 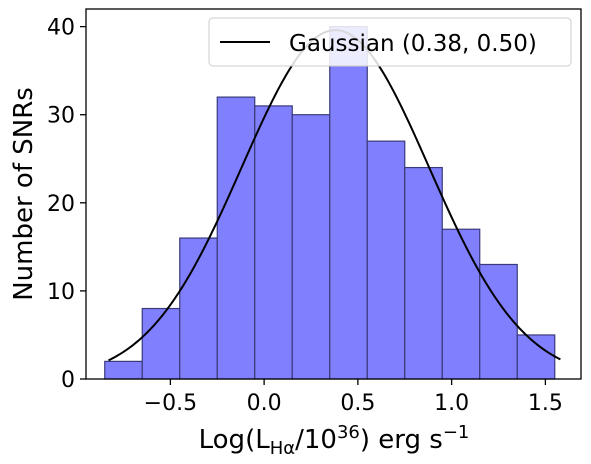 I want to click on y-axis-ticks: 0 10 20 30 40, so click(x=66, y=204).